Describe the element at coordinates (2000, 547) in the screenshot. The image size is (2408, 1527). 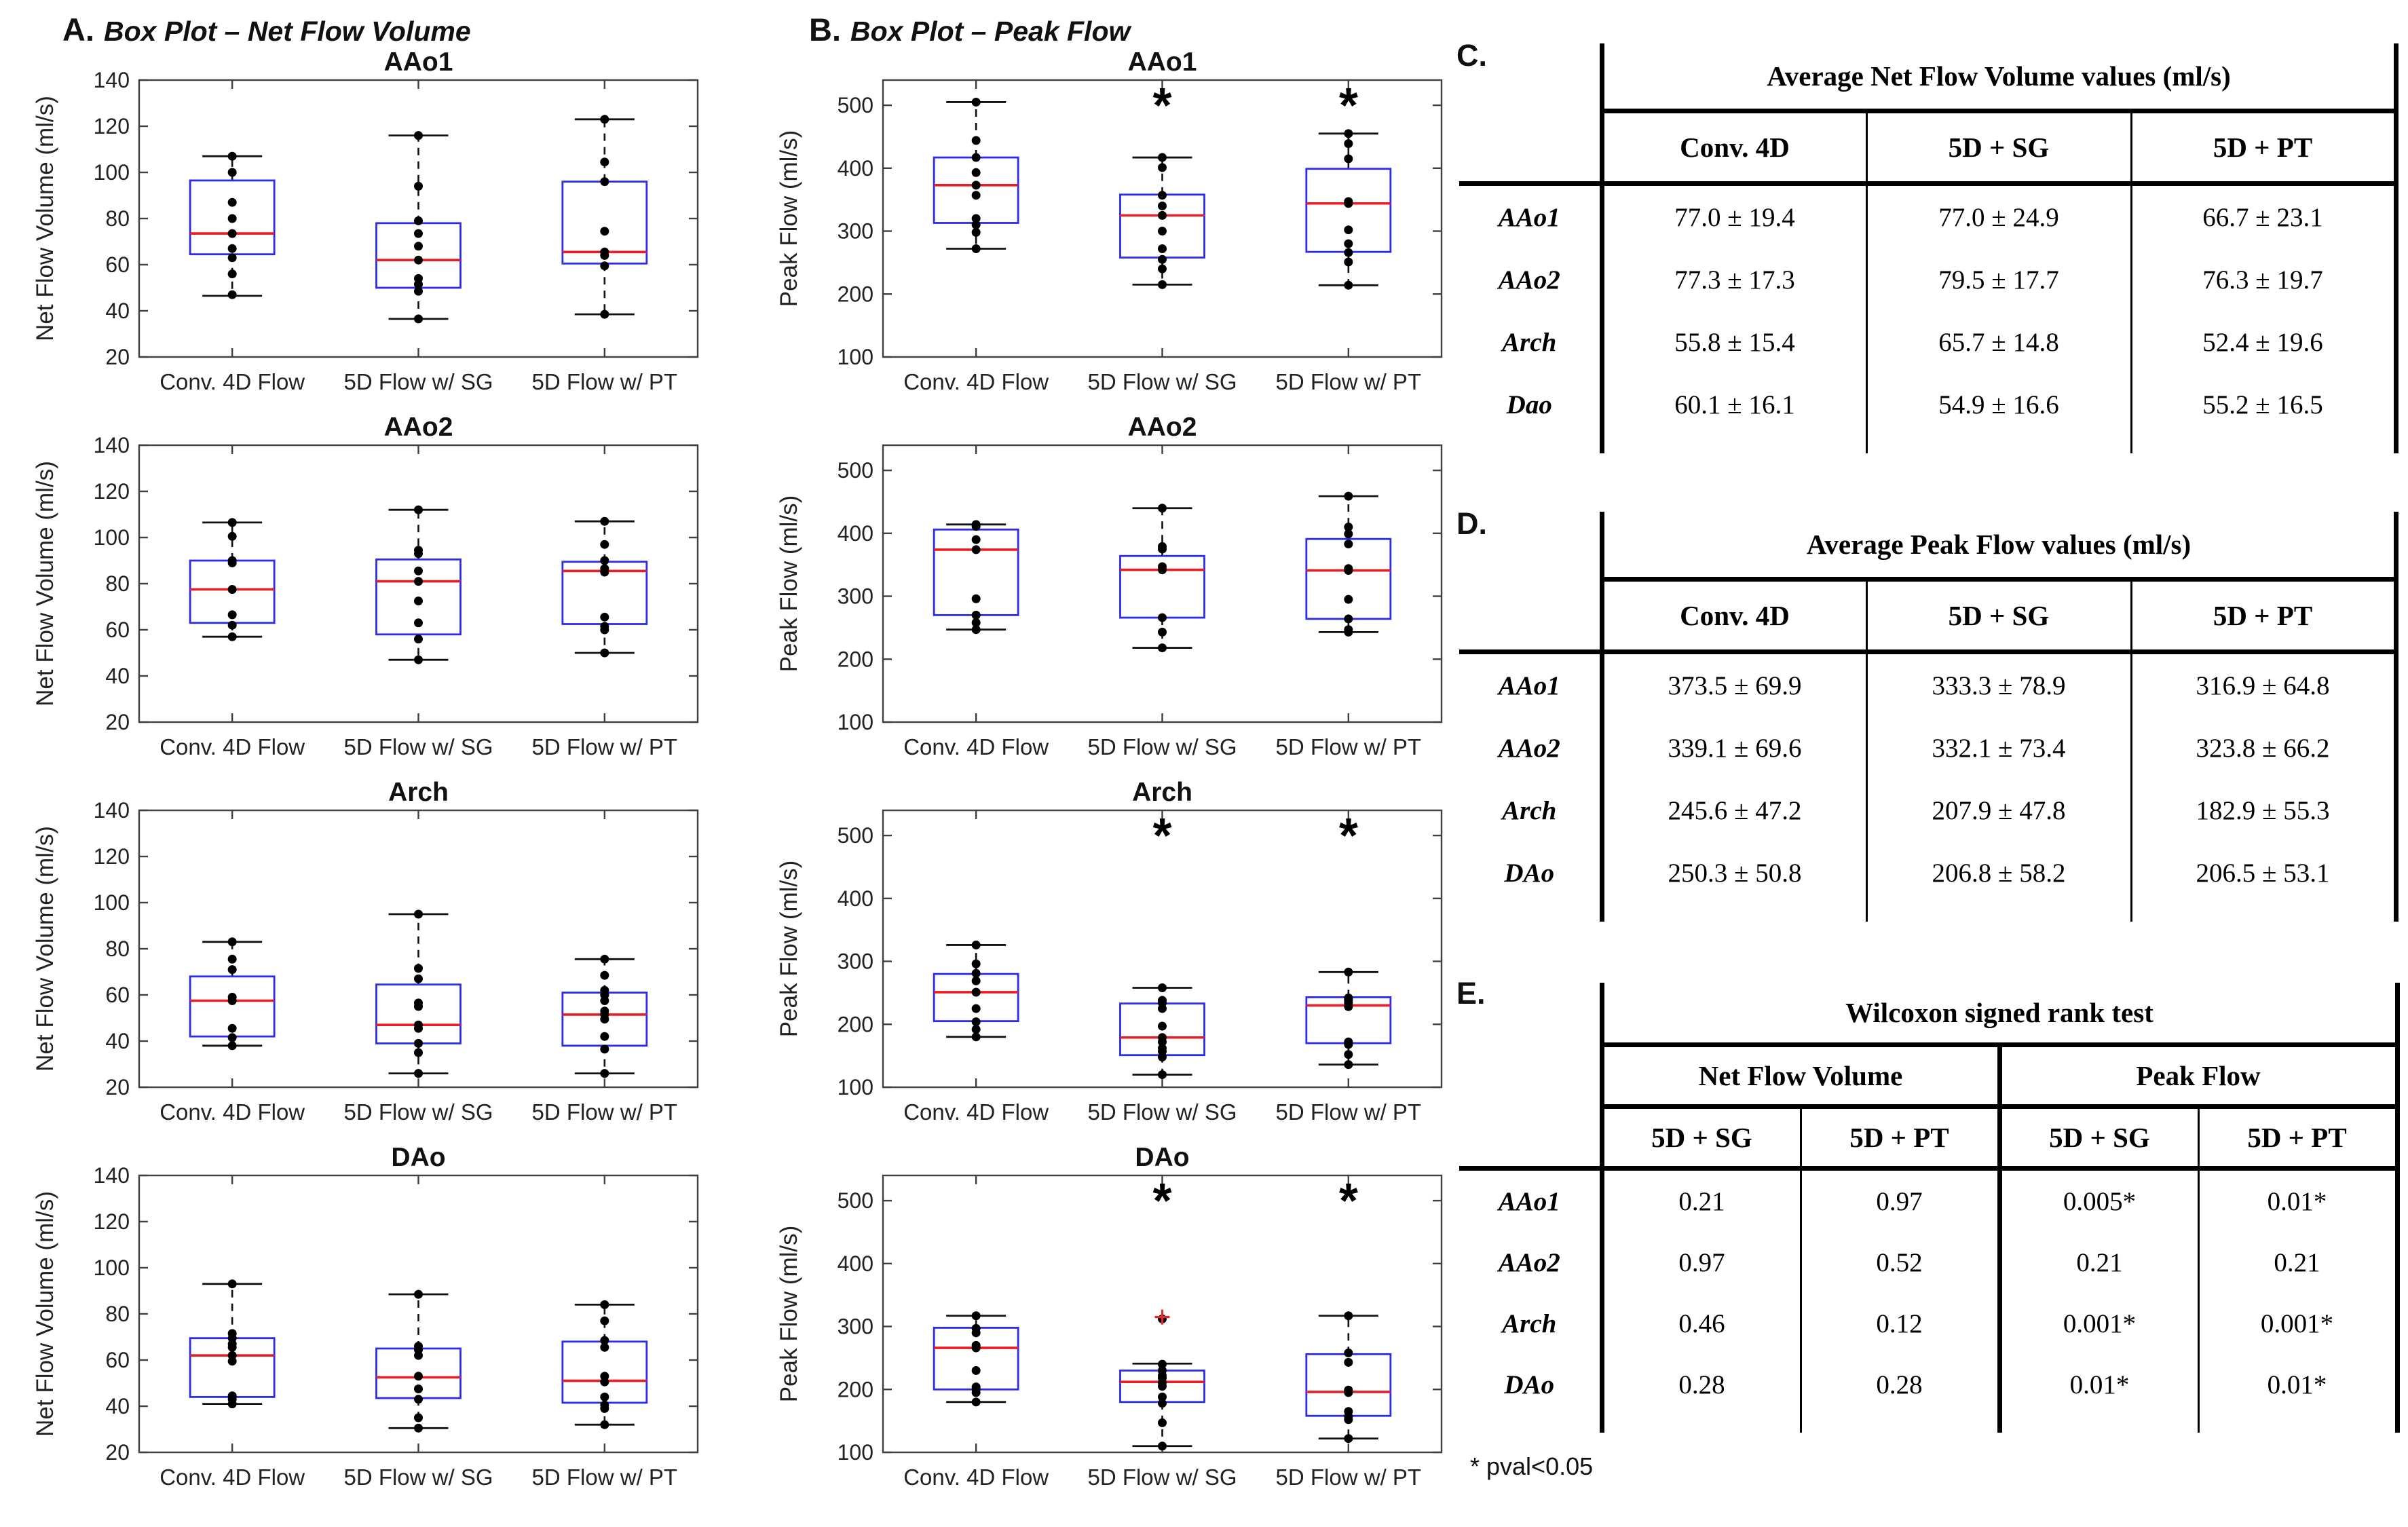
I see `table-title: Average Peak Flow values (ml/s)` at that location.